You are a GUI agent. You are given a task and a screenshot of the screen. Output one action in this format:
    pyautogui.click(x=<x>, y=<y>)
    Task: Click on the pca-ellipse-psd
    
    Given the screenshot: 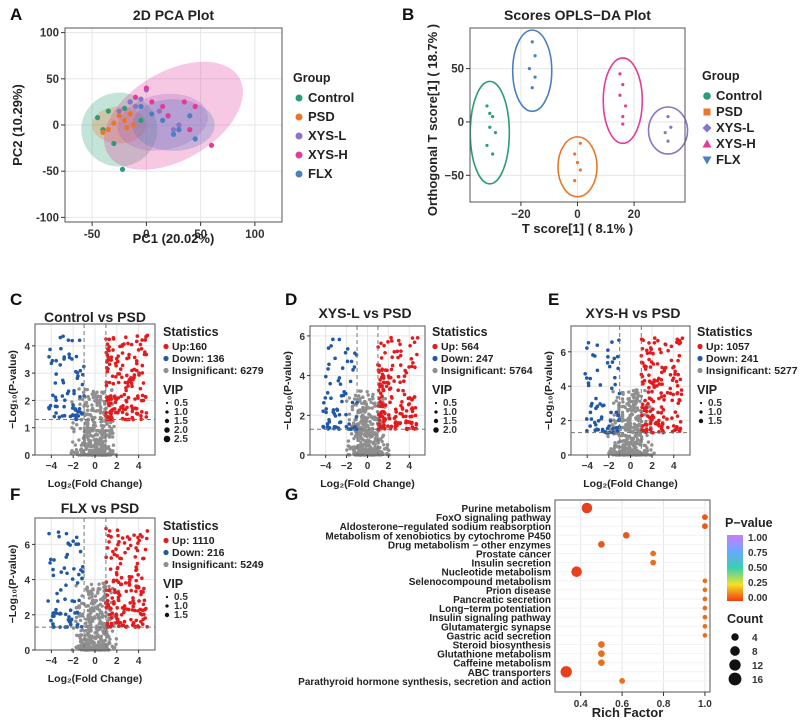 What is the action you would take?
    pyautogui.click(x=119, y=125)
    